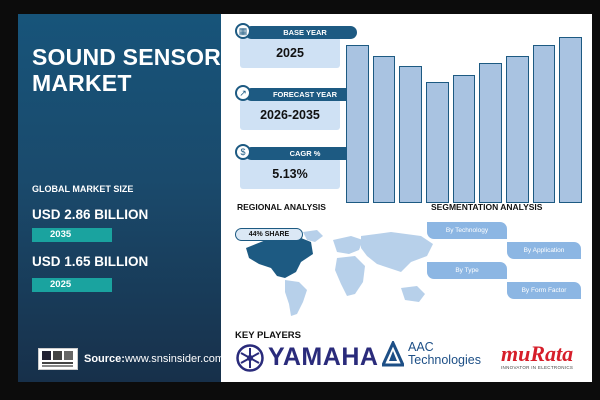 This screenshot has height=400, width=600. I want to click on source-text: Source:www.snsinsider.com, so click(154, 359).